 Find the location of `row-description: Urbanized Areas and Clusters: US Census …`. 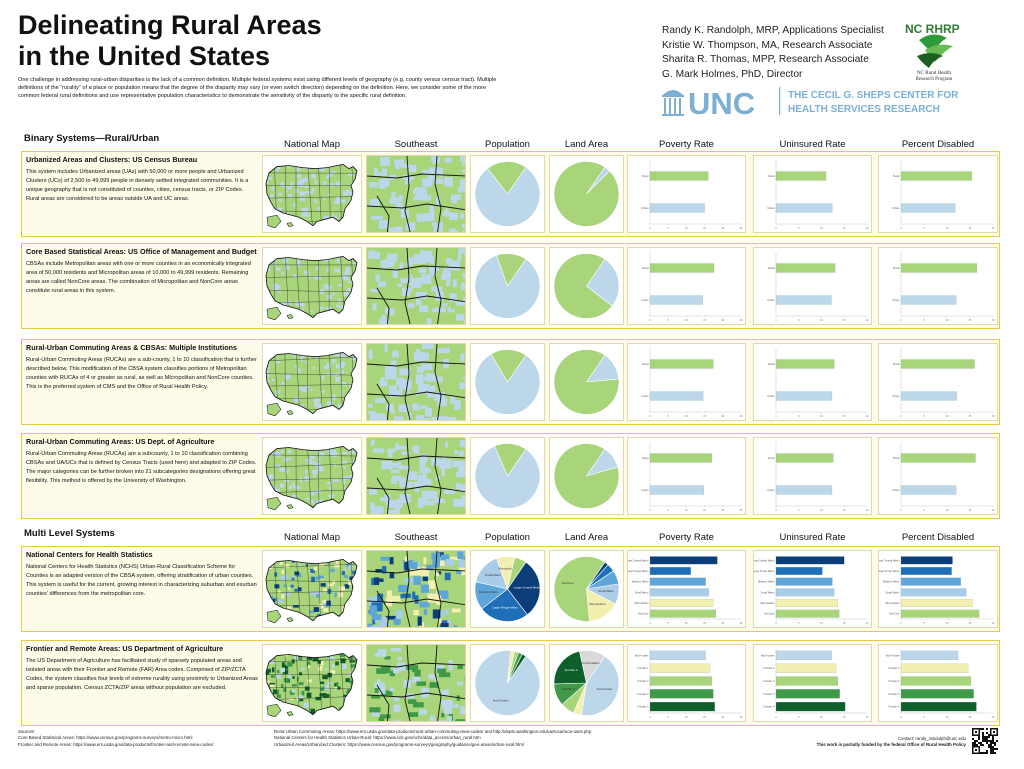

row-description: Urbanized Areas and Clusters: US Census … is located at coordinates (142, 179).